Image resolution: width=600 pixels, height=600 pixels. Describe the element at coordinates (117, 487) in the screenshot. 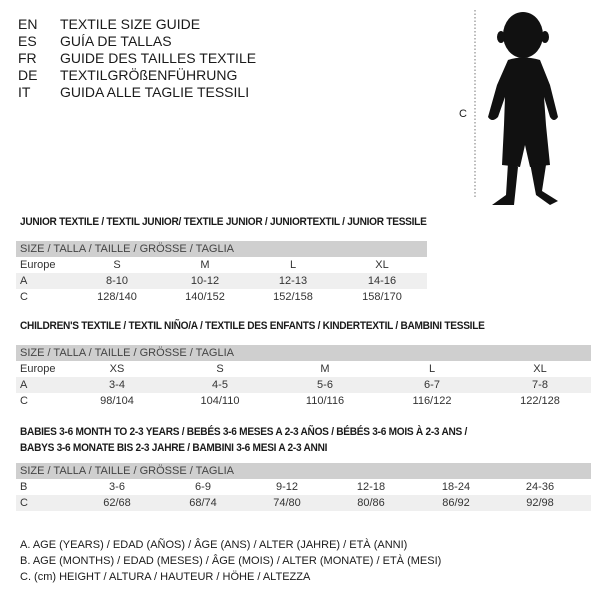

I see `cell: 3-6` at that location.